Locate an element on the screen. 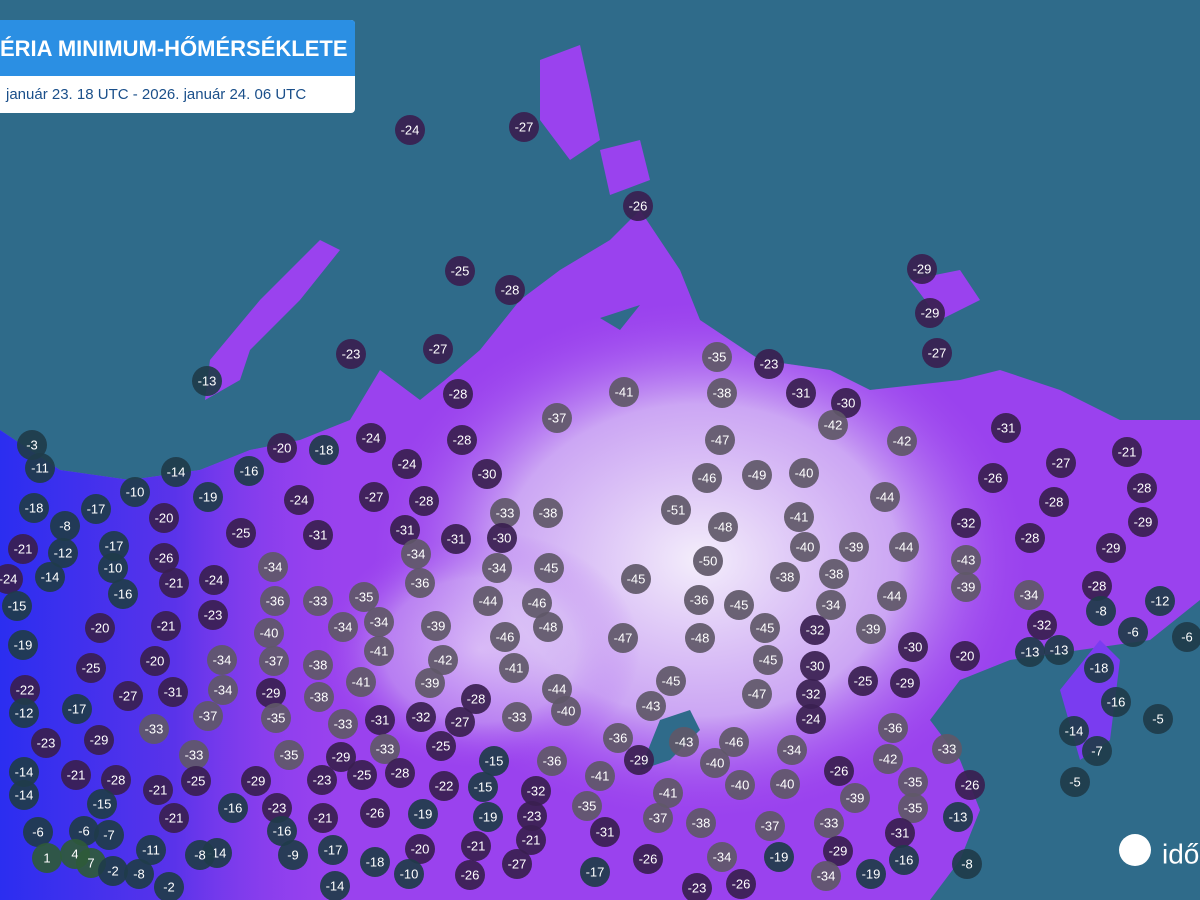 This screenshot has height=900, width=1200. station-value: -20 is located at coordinates (164, 518).